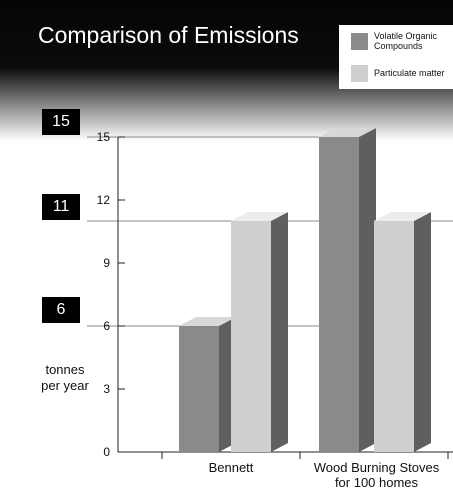  What do you see at coordinates (359, 73) in the screenshot?
I see `legend-swatch-particulate` at bounding box center [359, 73].